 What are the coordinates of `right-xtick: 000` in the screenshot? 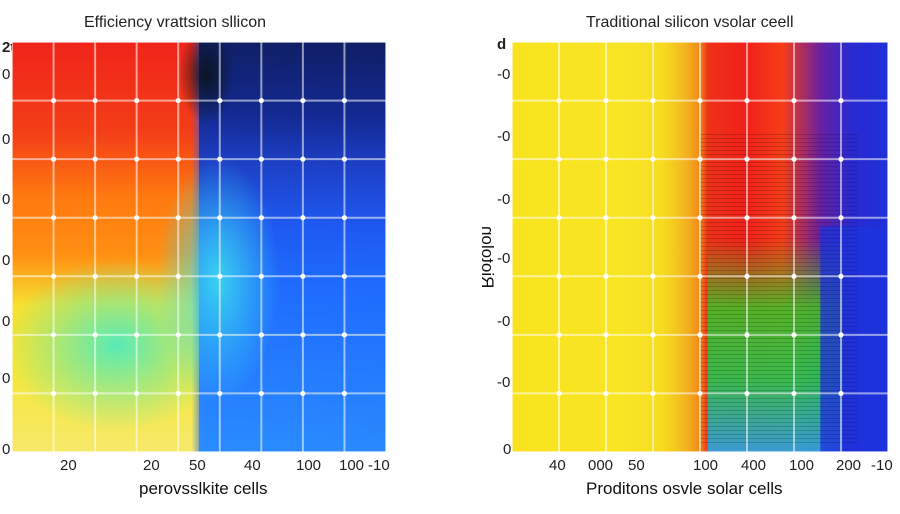 It's located at (601, 465).